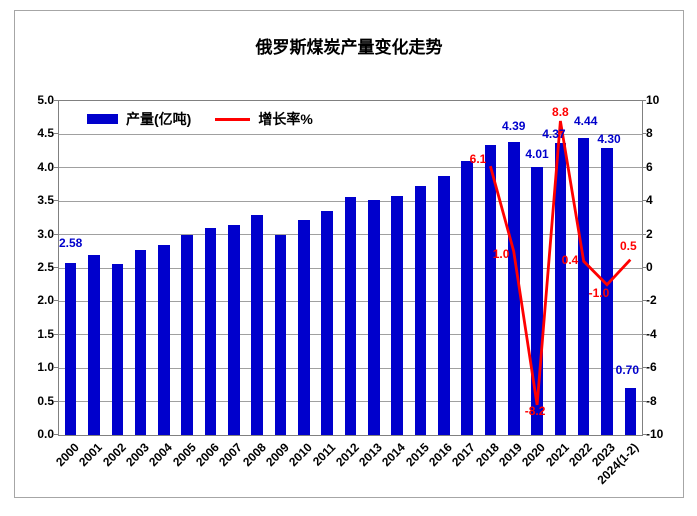 This screenshot has width=697, height=516. What do you see at coordinates (649, 233) in the screenshot?
I see `right-axis-tick-label: 2` at bounding box center [649, 233].